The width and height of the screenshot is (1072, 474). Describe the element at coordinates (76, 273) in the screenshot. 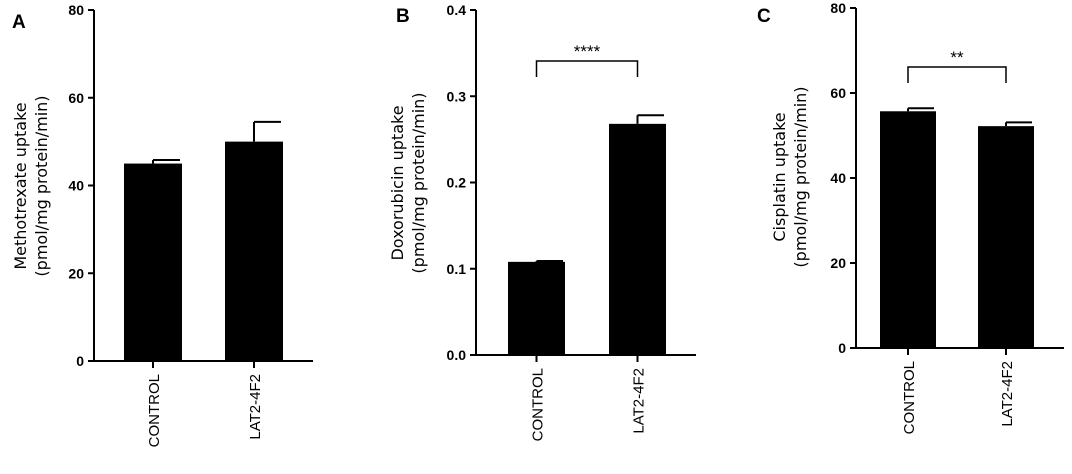

I see `panel-a-ytick-label: 20` at that location.